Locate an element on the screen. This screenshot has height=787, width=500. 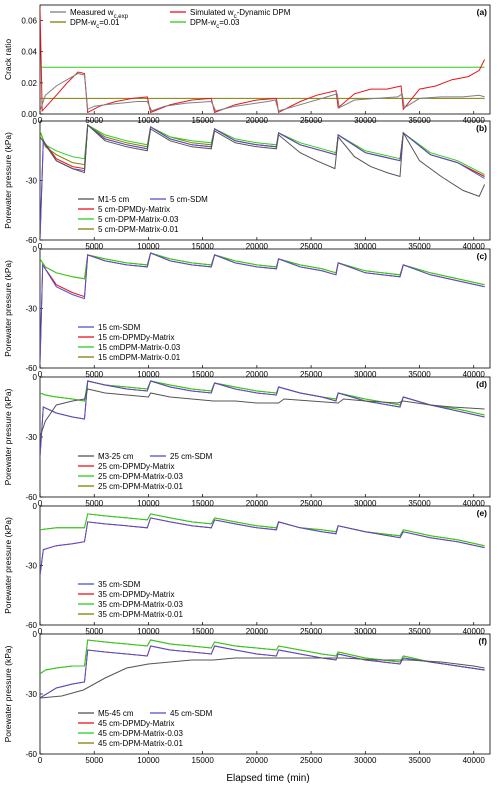
legend-label: 5 cm-SDM is located at coordinates (189, 199).